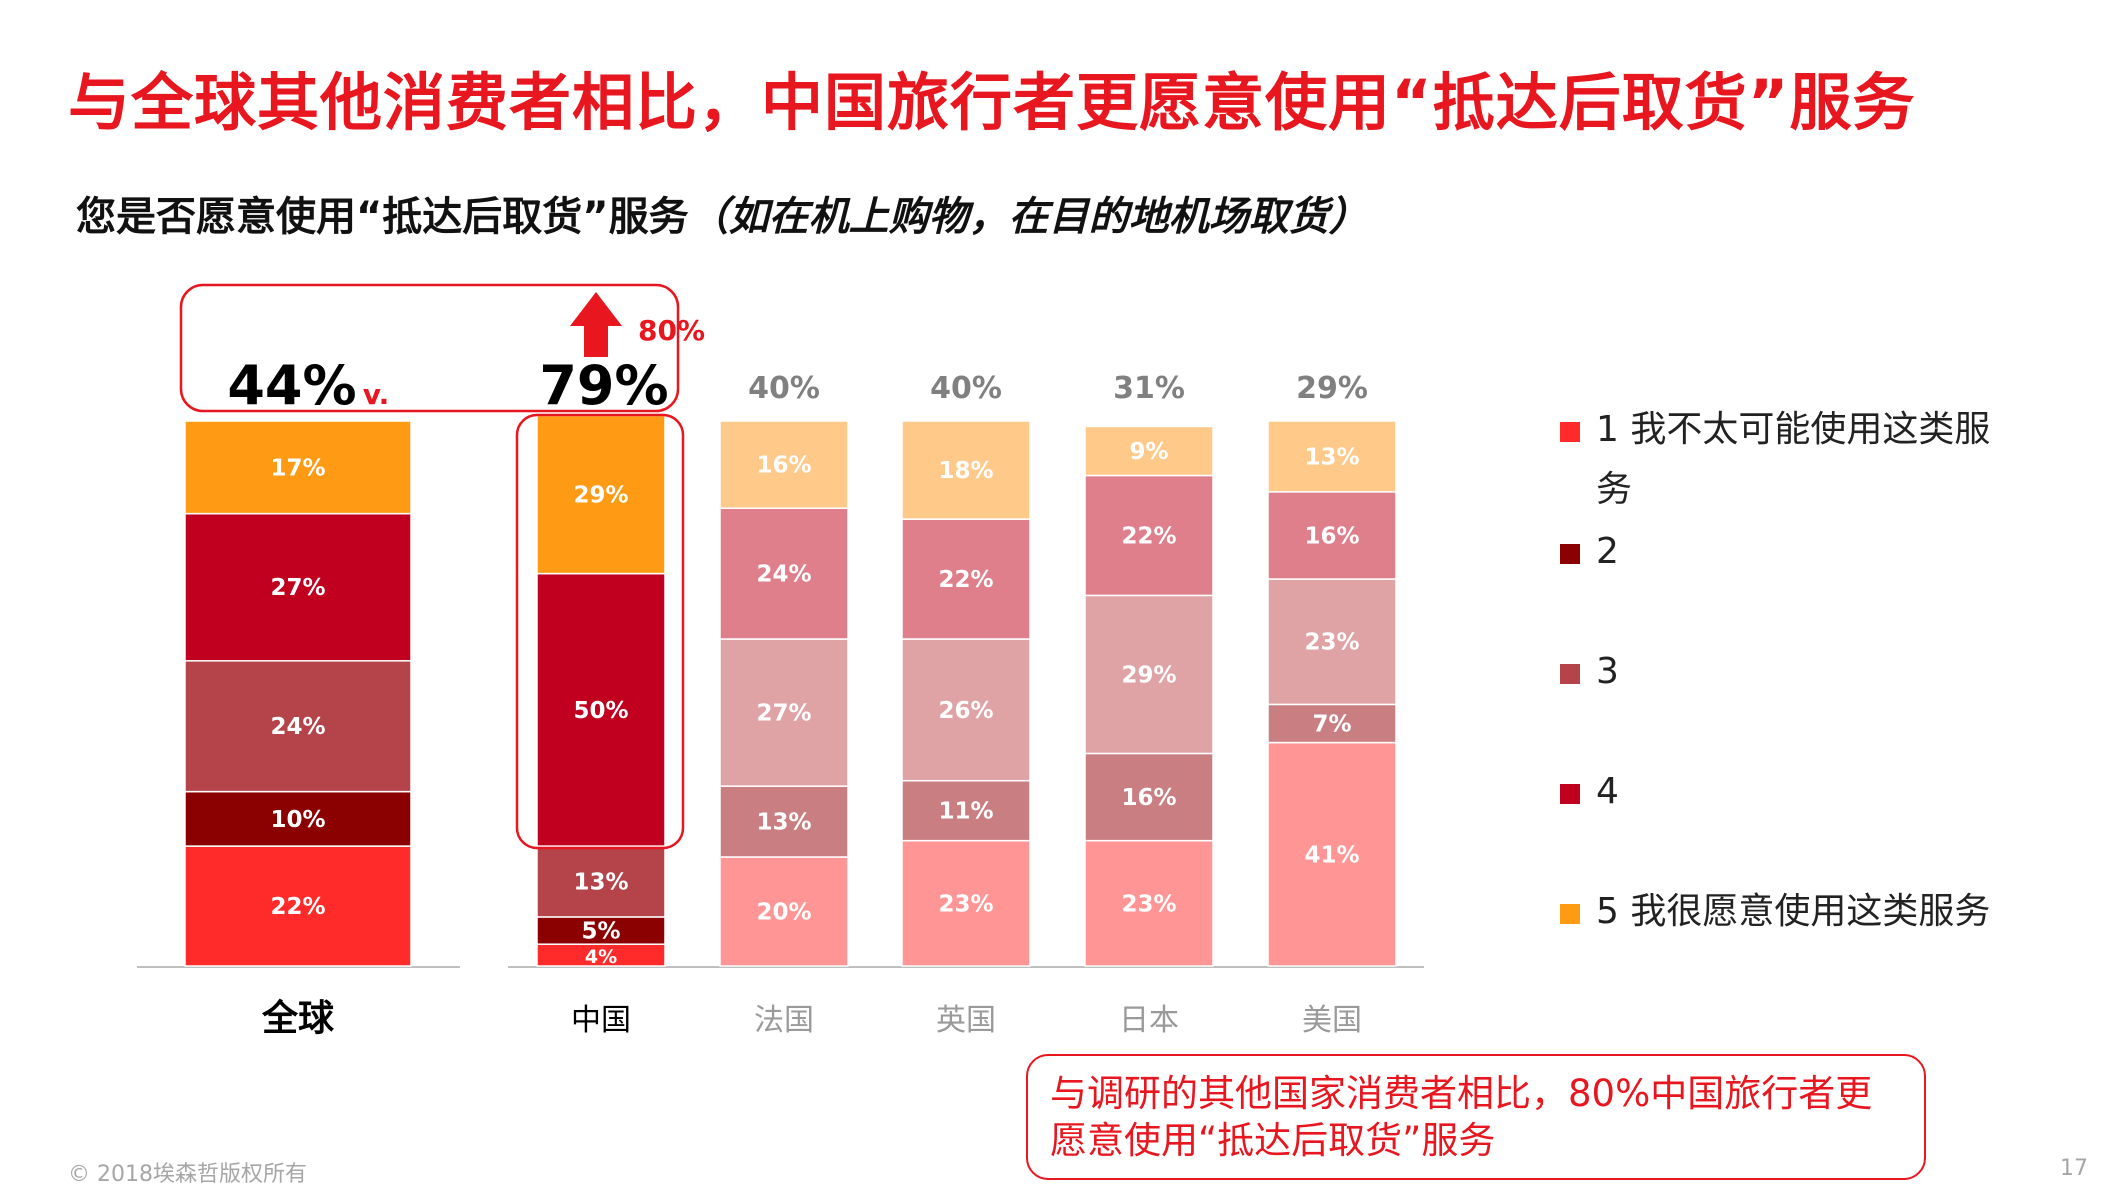 This screenshot has width=2120, height=1193. What do you see at coordinates (382, 217) in the screenshot?
I see `subtitle-main: 您是否愿意使用“抵达后取货”服务` at bounding box center [382, 217].